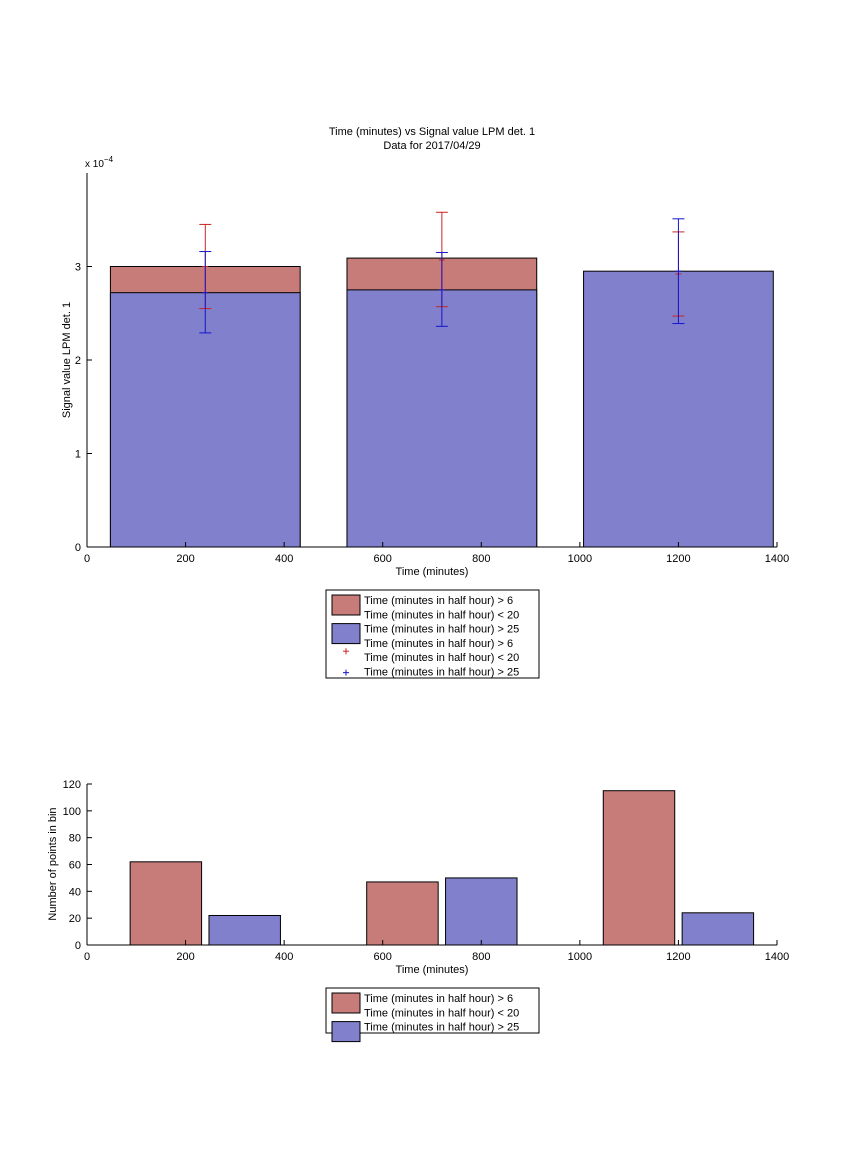 Image resolution: width=864 pixels, height=1152 pixels. Describe the element at coordinates (75, 919) in the screenshot. I see `y-tick-label-bottom: 20` at that location.